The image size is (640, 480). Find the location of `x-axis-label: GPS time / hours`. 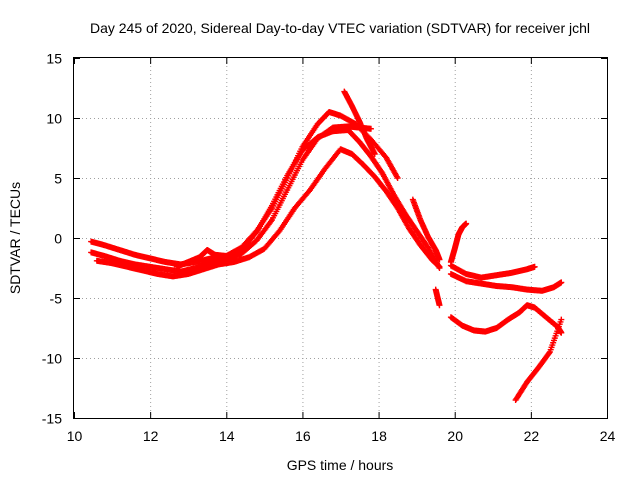

x-axis-label: GPS time / hours is located at coordinates (340, 465).